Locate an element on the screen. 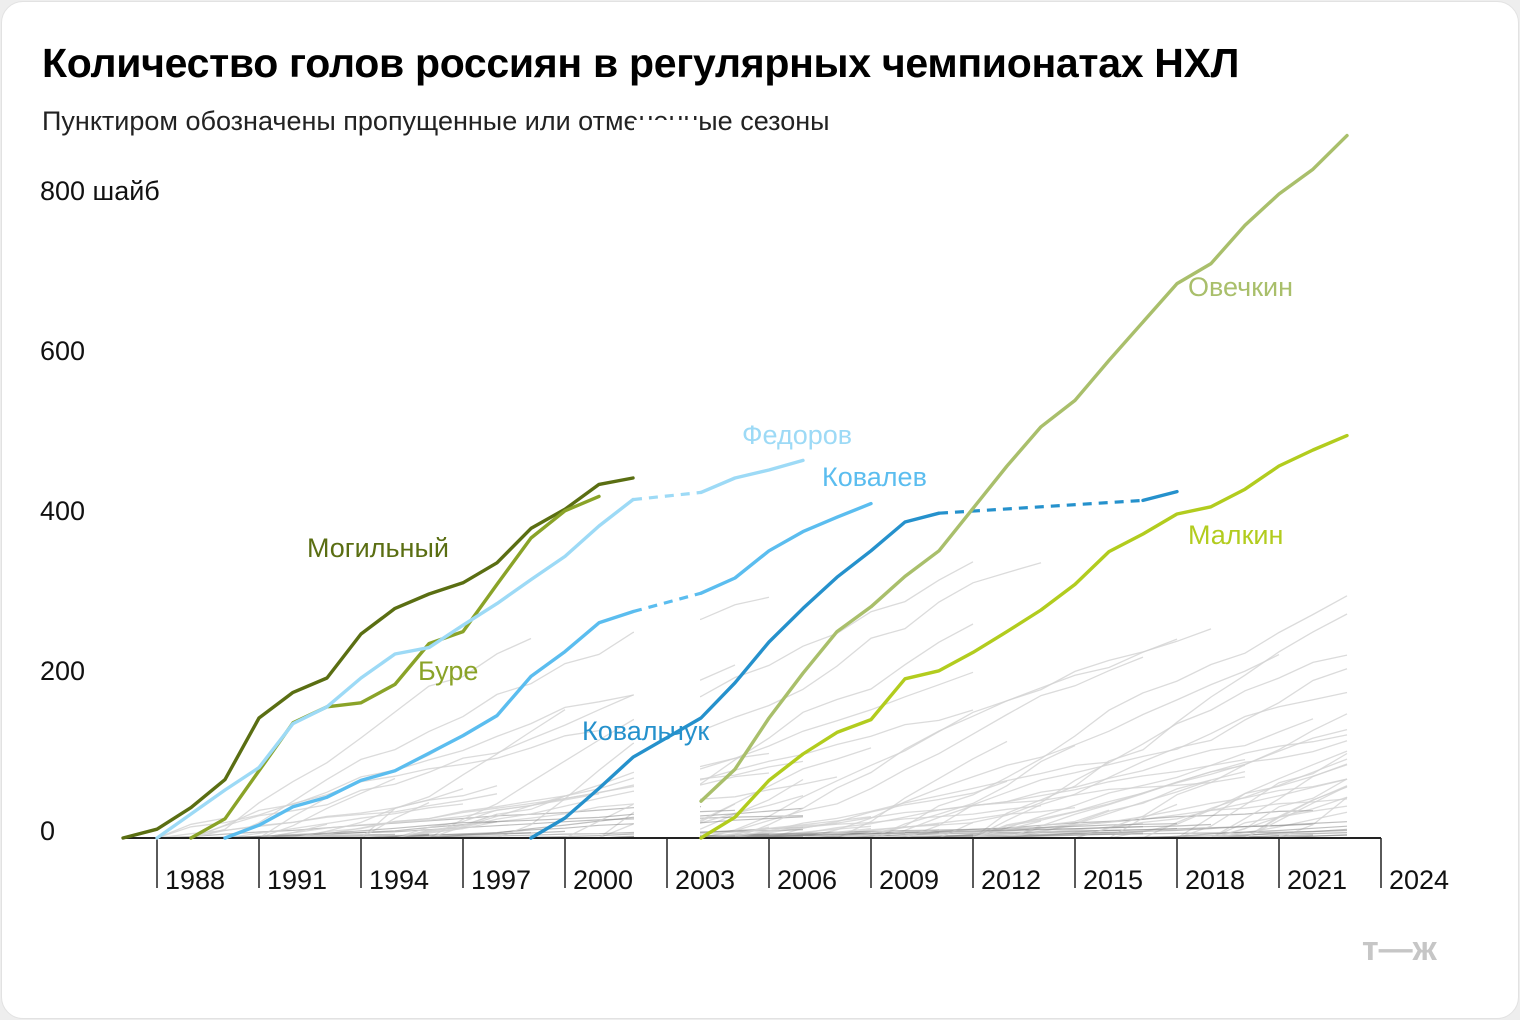 The height and width of the screenshot is (1020, 1520). x-tick-label: 1994 is located at coordinates (399, 880).